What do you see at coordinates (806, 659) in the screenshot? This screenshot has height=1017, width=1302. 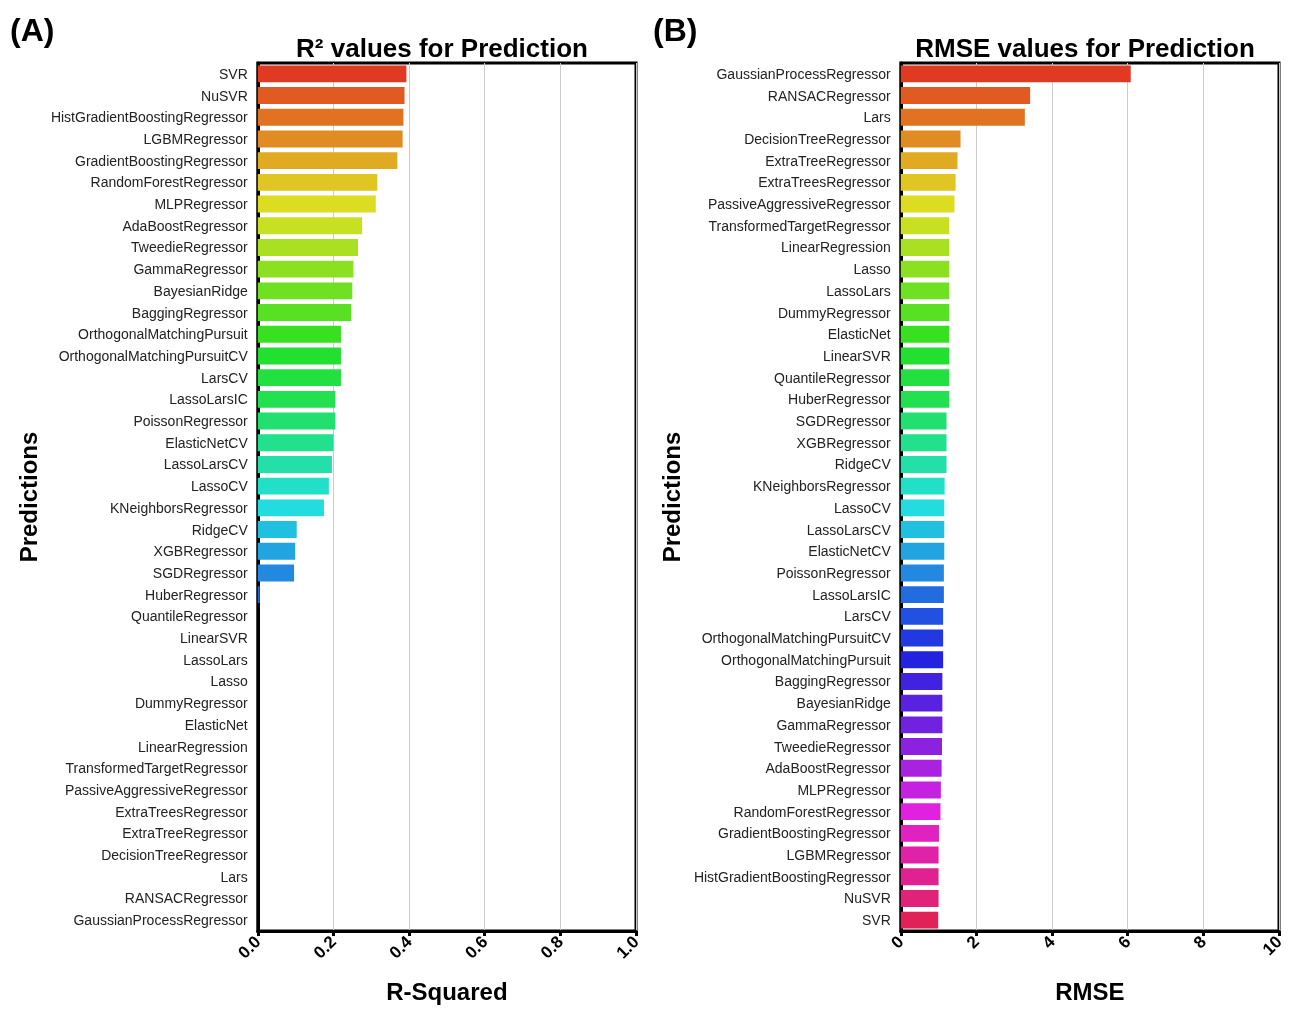 I see `y-tick-label: OrthogonalMatchingPursuit` at bounding box center [806, 659].